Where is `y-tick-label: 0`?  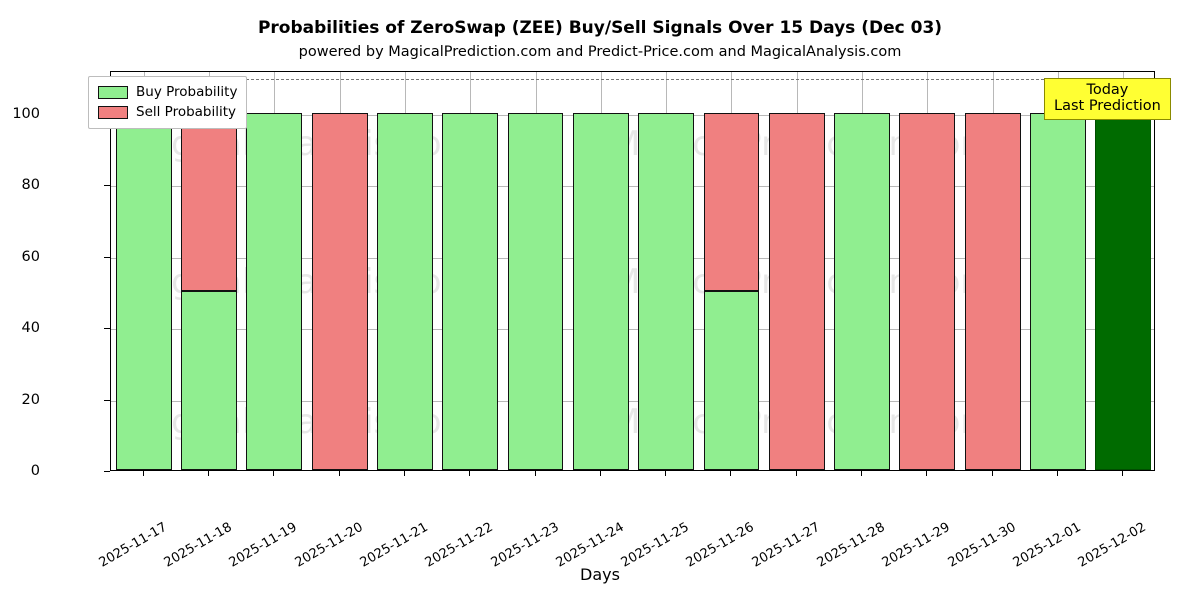
y-tick-label: 0 is located at coordinates (35, 471).